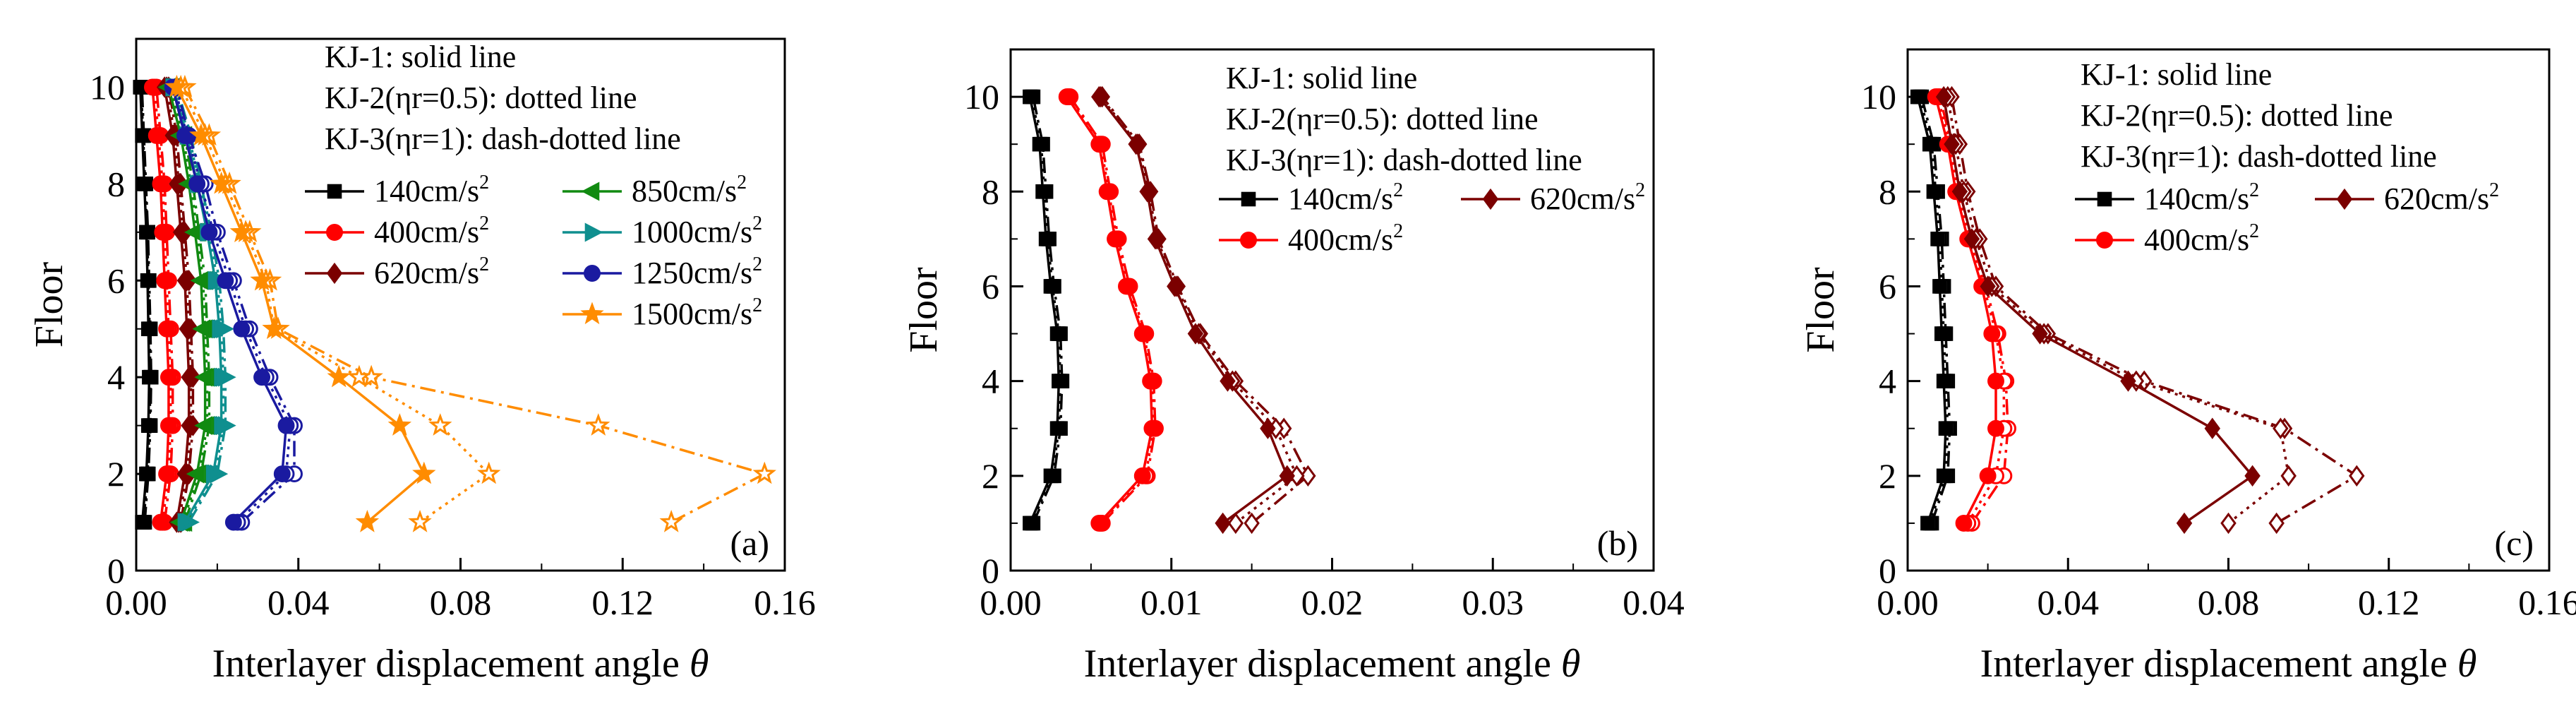 Image resolution: width=2576 pixels, height=721 pixels. What do you see at coordinates (1340, 198) in the screenshot?
I see `legend-label-text: 140cm/s` at bounding box center [1340, 198].